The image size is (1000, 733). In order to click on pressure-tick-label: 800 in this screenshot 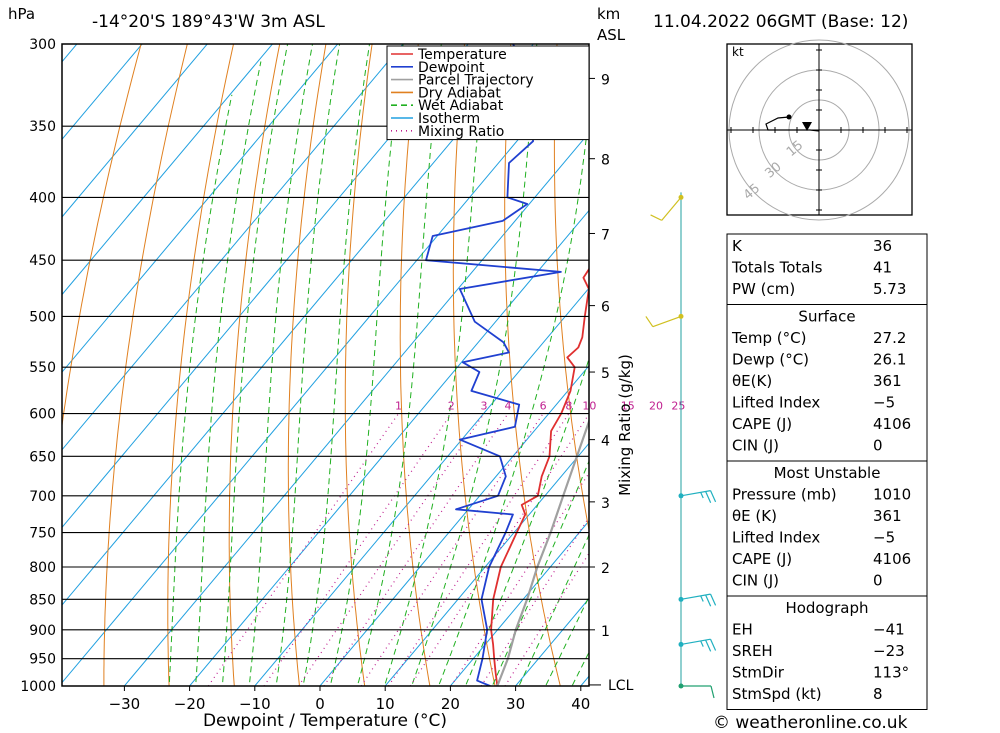, I will do `click(42, 568)`.